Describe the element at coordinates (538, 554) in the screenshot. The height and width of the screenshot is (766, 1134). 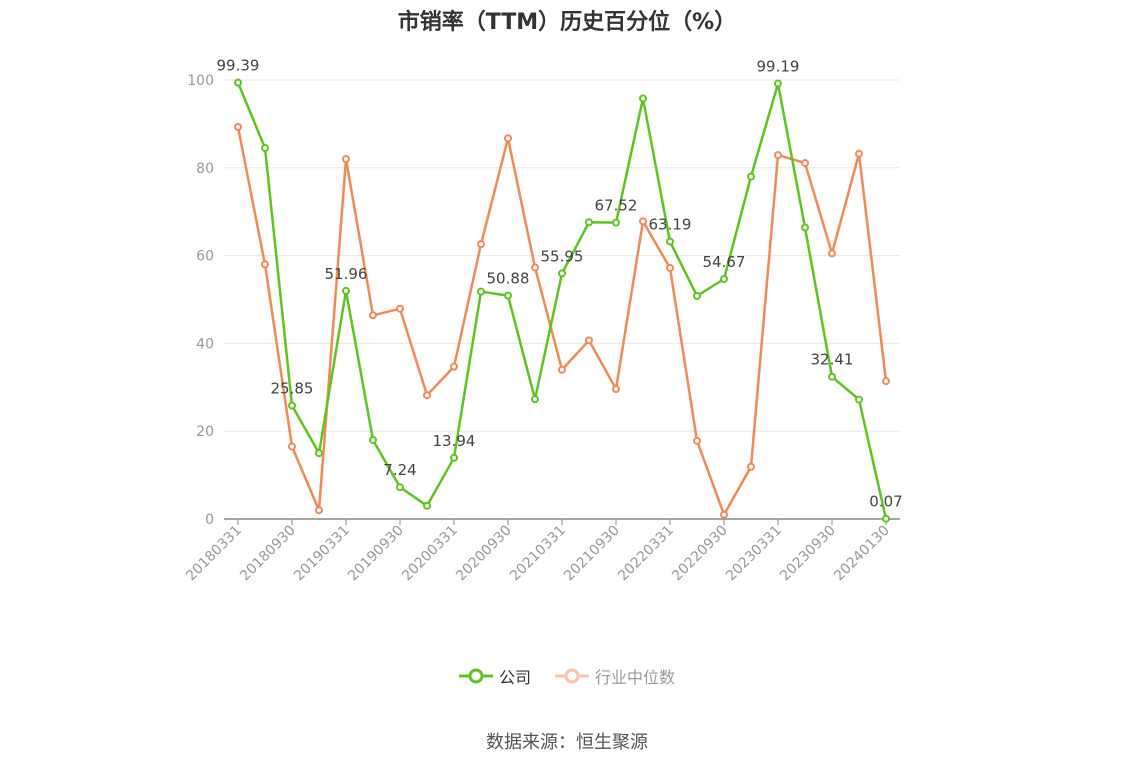
I see `x-tick-label: 20210331` at that location.